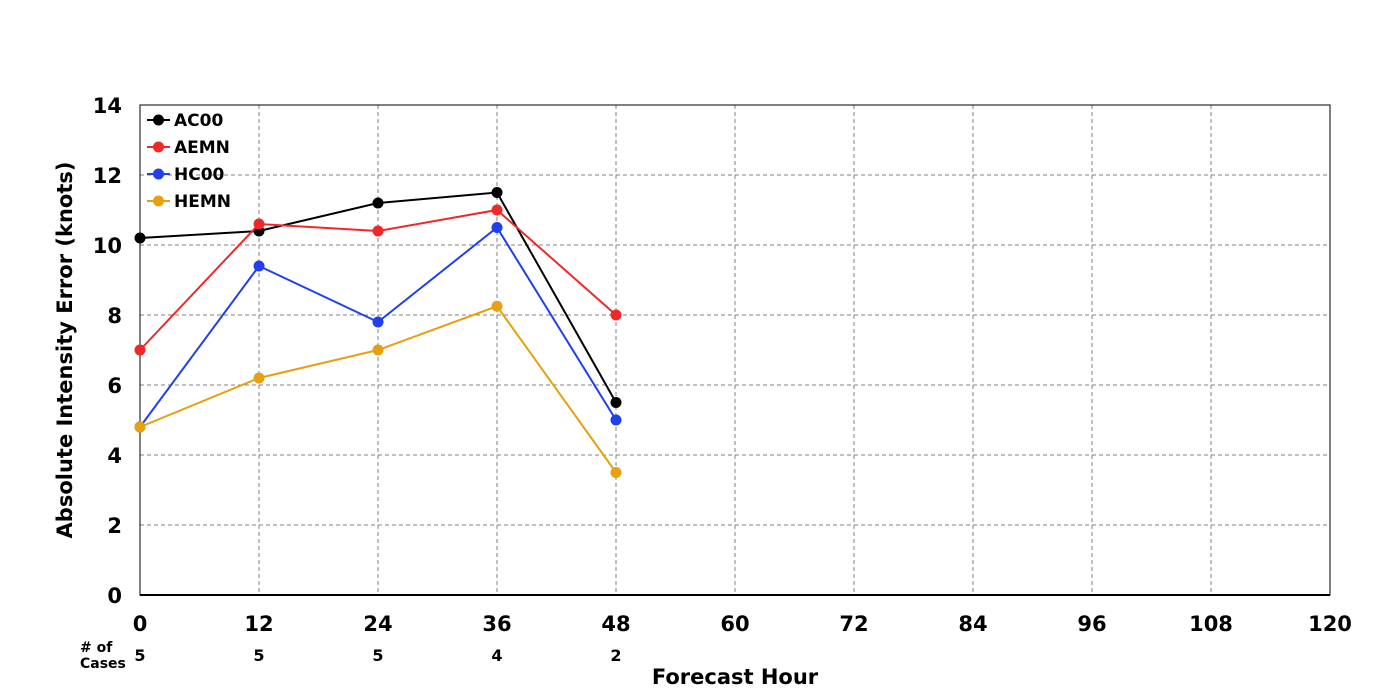  I want to click on y-axis-label: Absolute Intensity Error (knots), so click(65, 350).